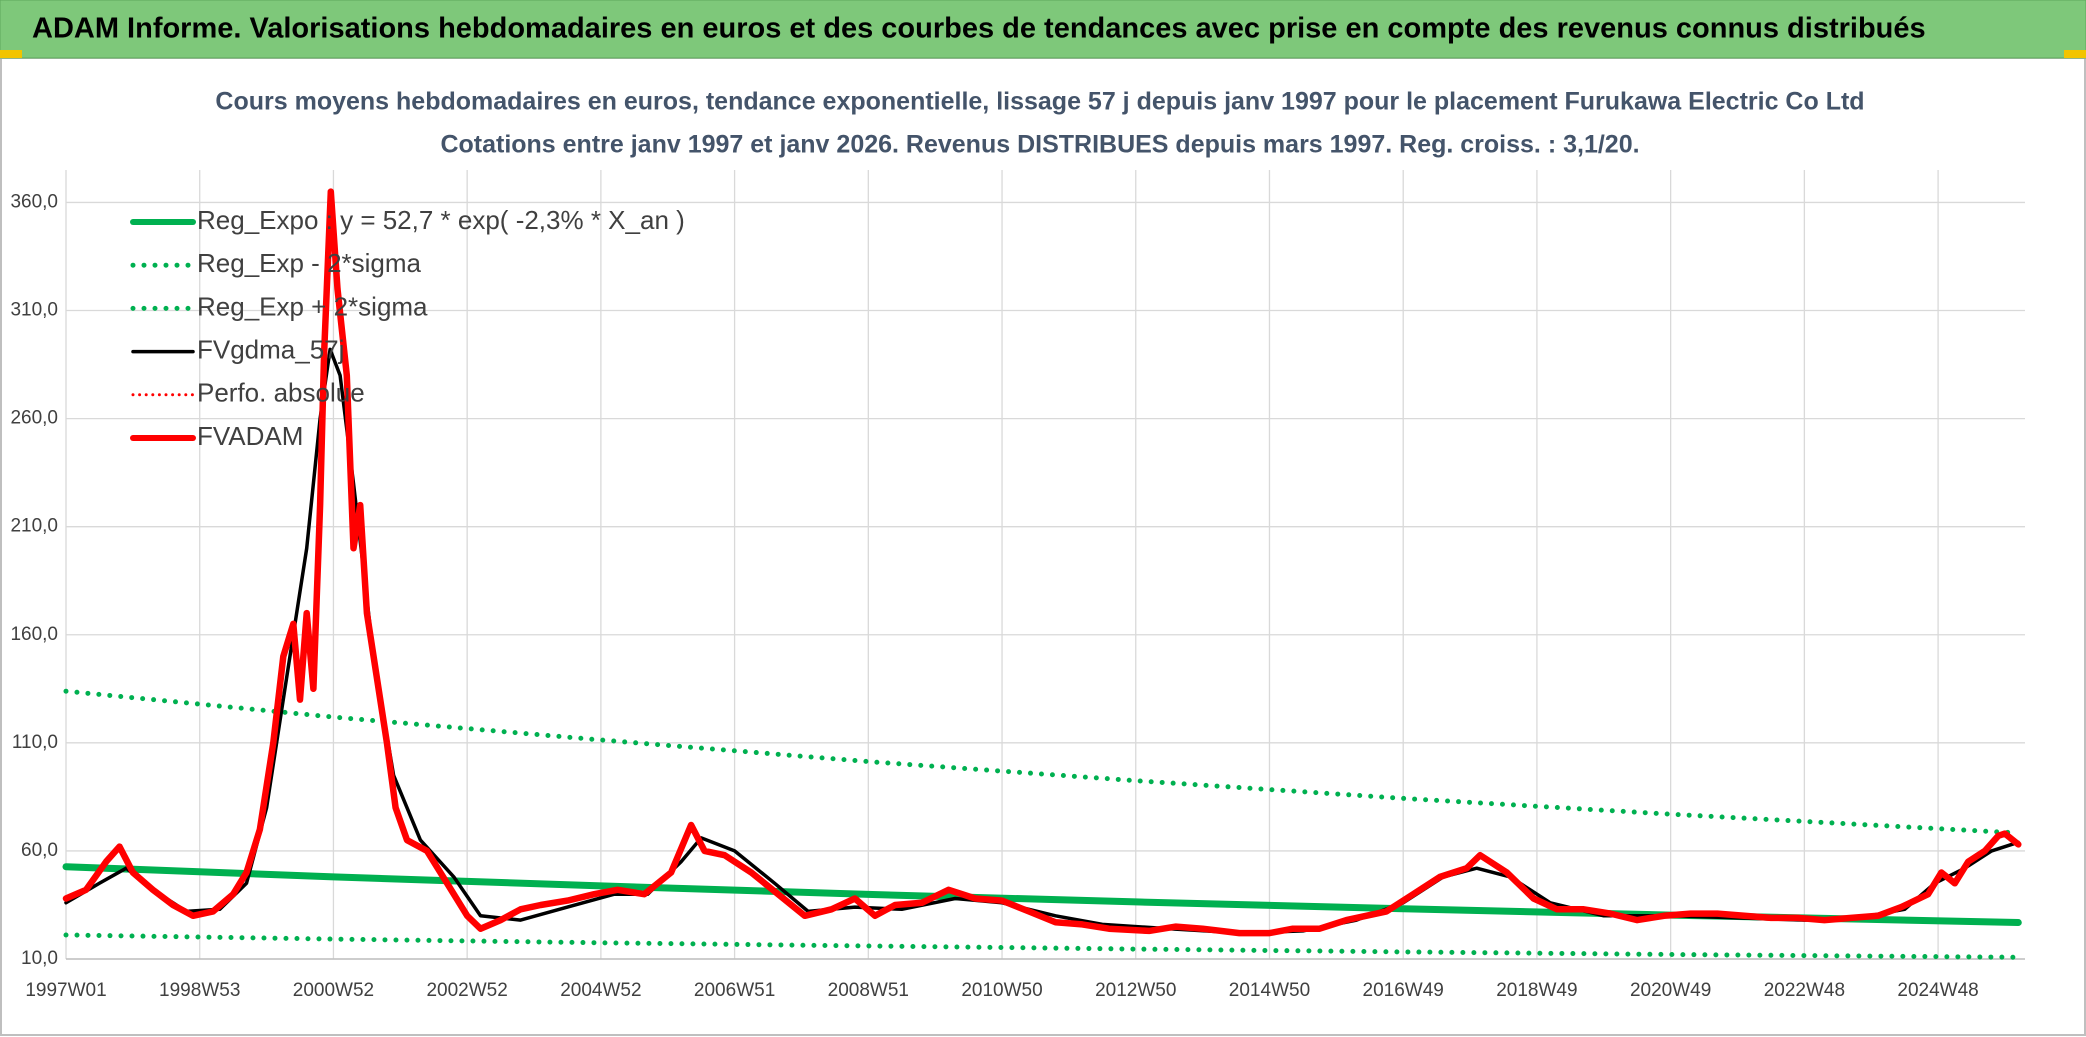 The image size is (2086, 1037). What do you see at coordinates (600, 990) in the screenshot?
I see `x-tick-label: 2004W52` at bounding box center [600, 990].